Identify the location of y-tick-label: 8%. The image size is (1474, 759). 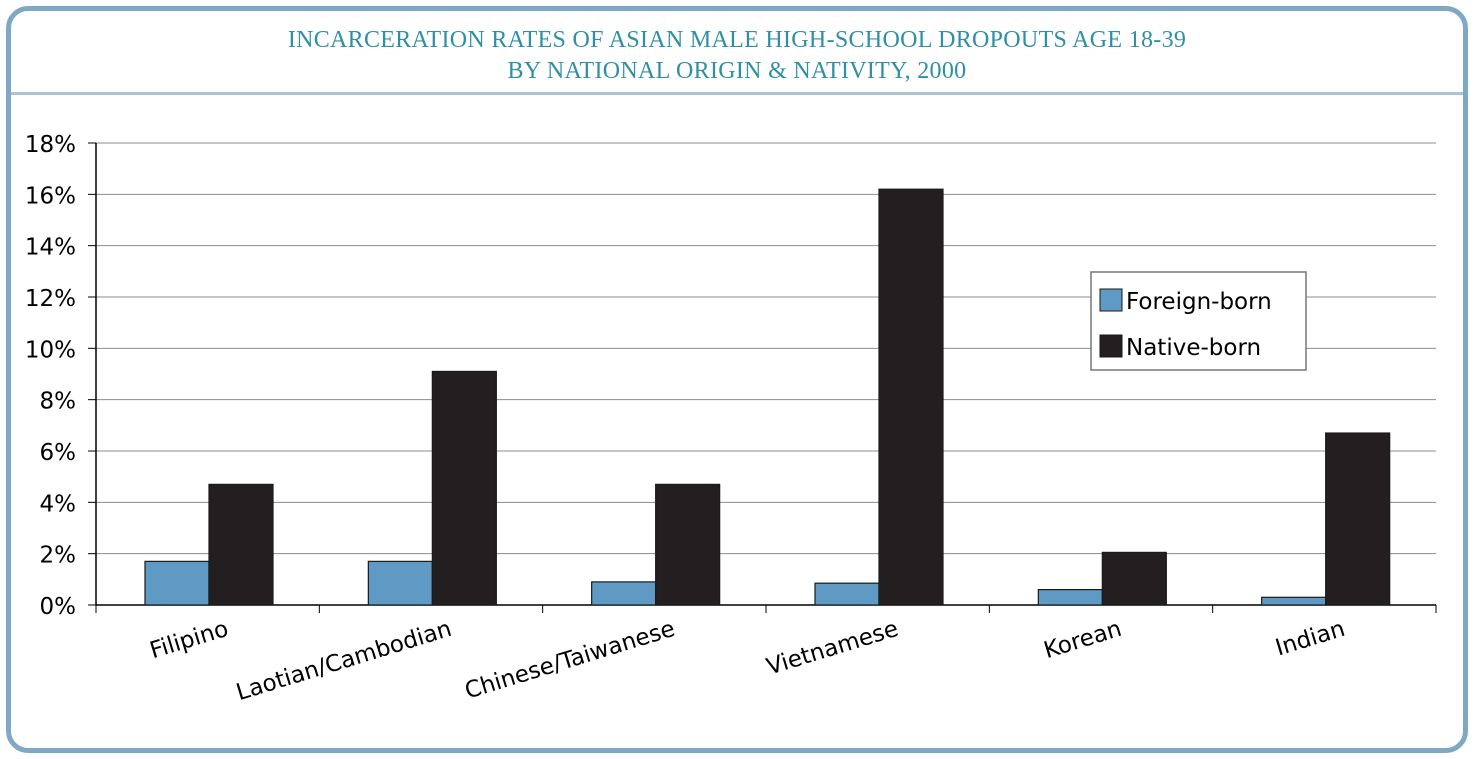
(58, 402).